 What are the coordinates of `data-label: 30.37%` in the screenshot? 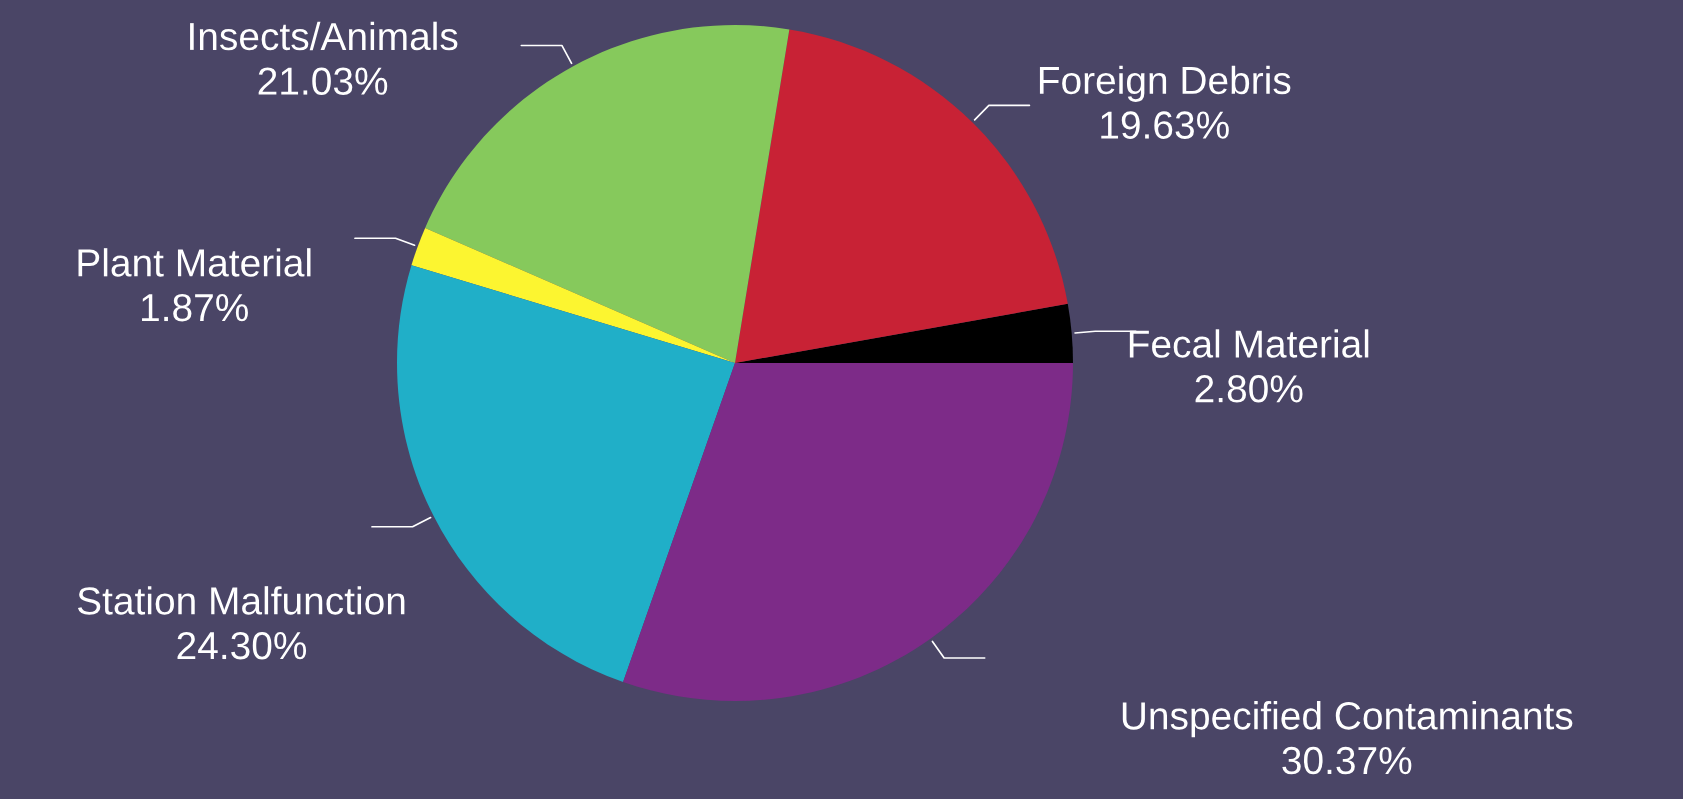 It's located at (1347, 760).